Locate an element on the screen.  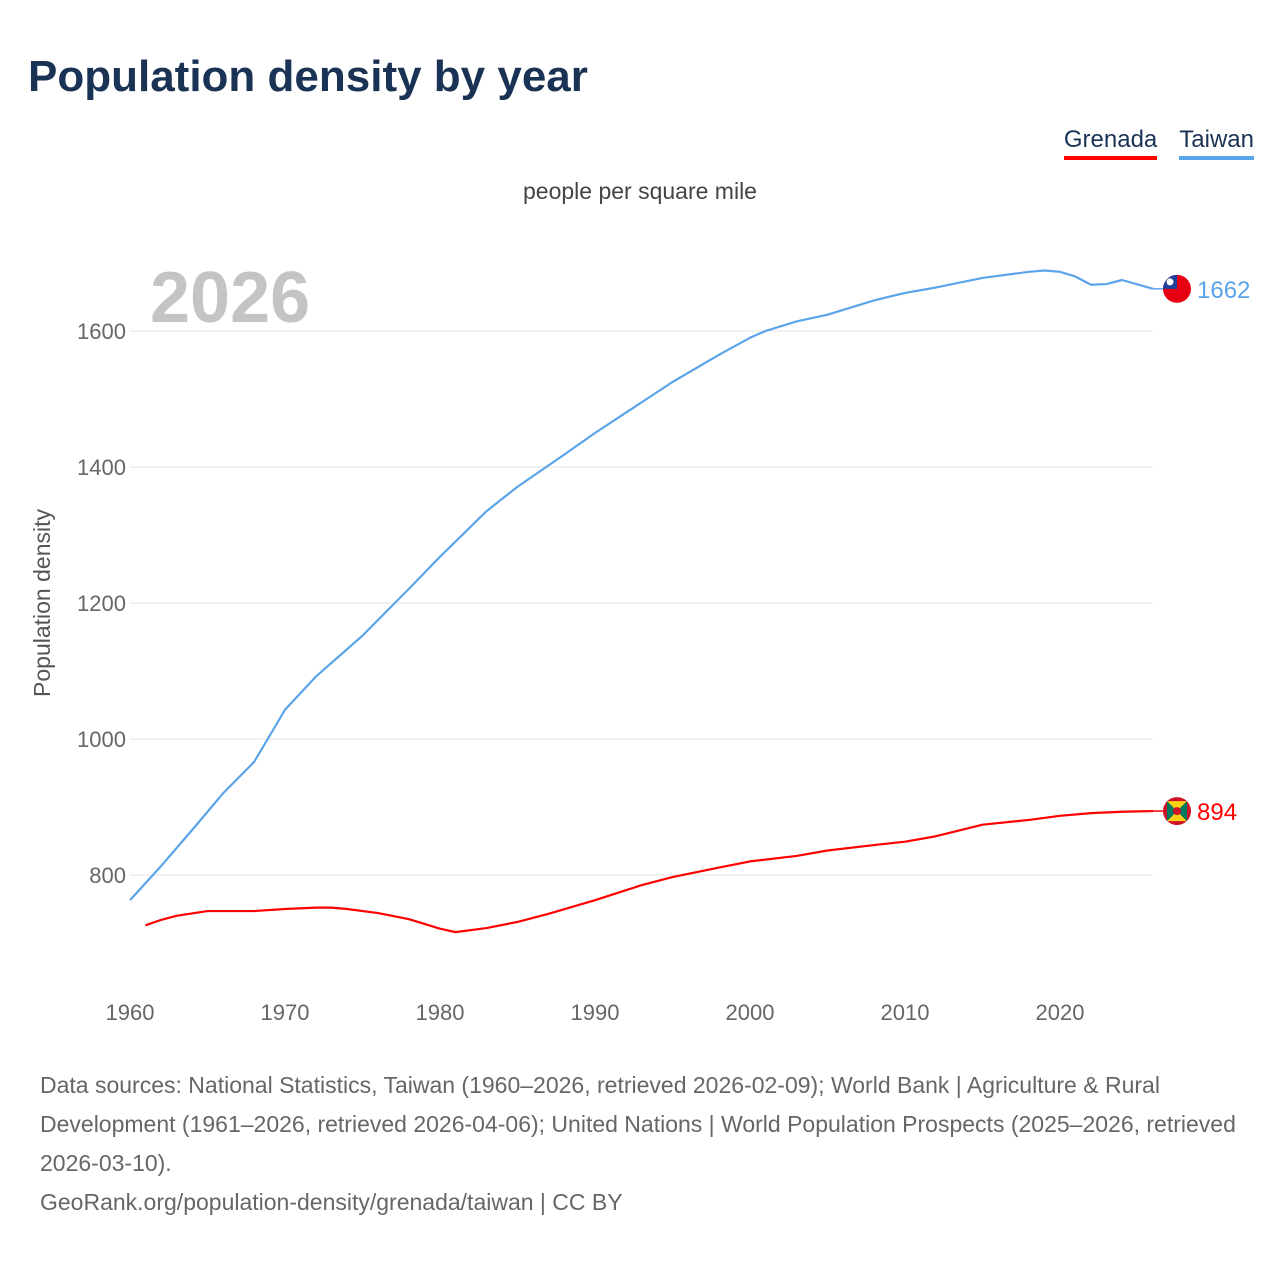
flag-center is located at coordinates (1177, 811).